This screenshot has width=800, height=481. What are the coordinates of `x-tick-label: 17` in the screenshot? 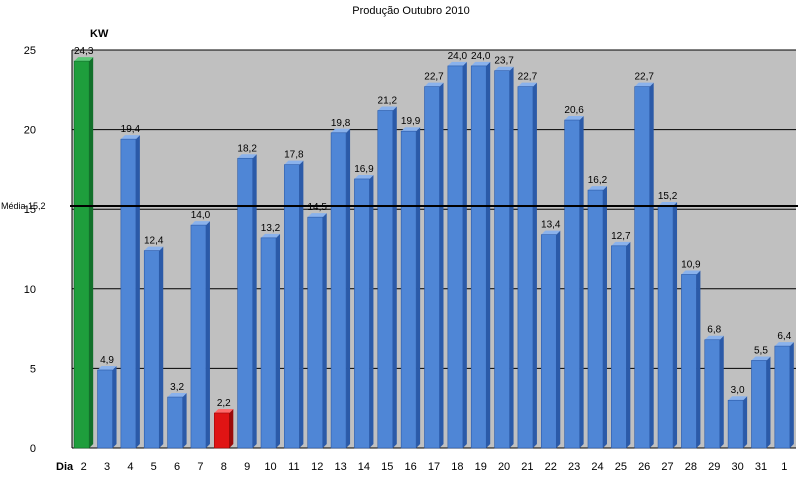 It's located at (434, 467).